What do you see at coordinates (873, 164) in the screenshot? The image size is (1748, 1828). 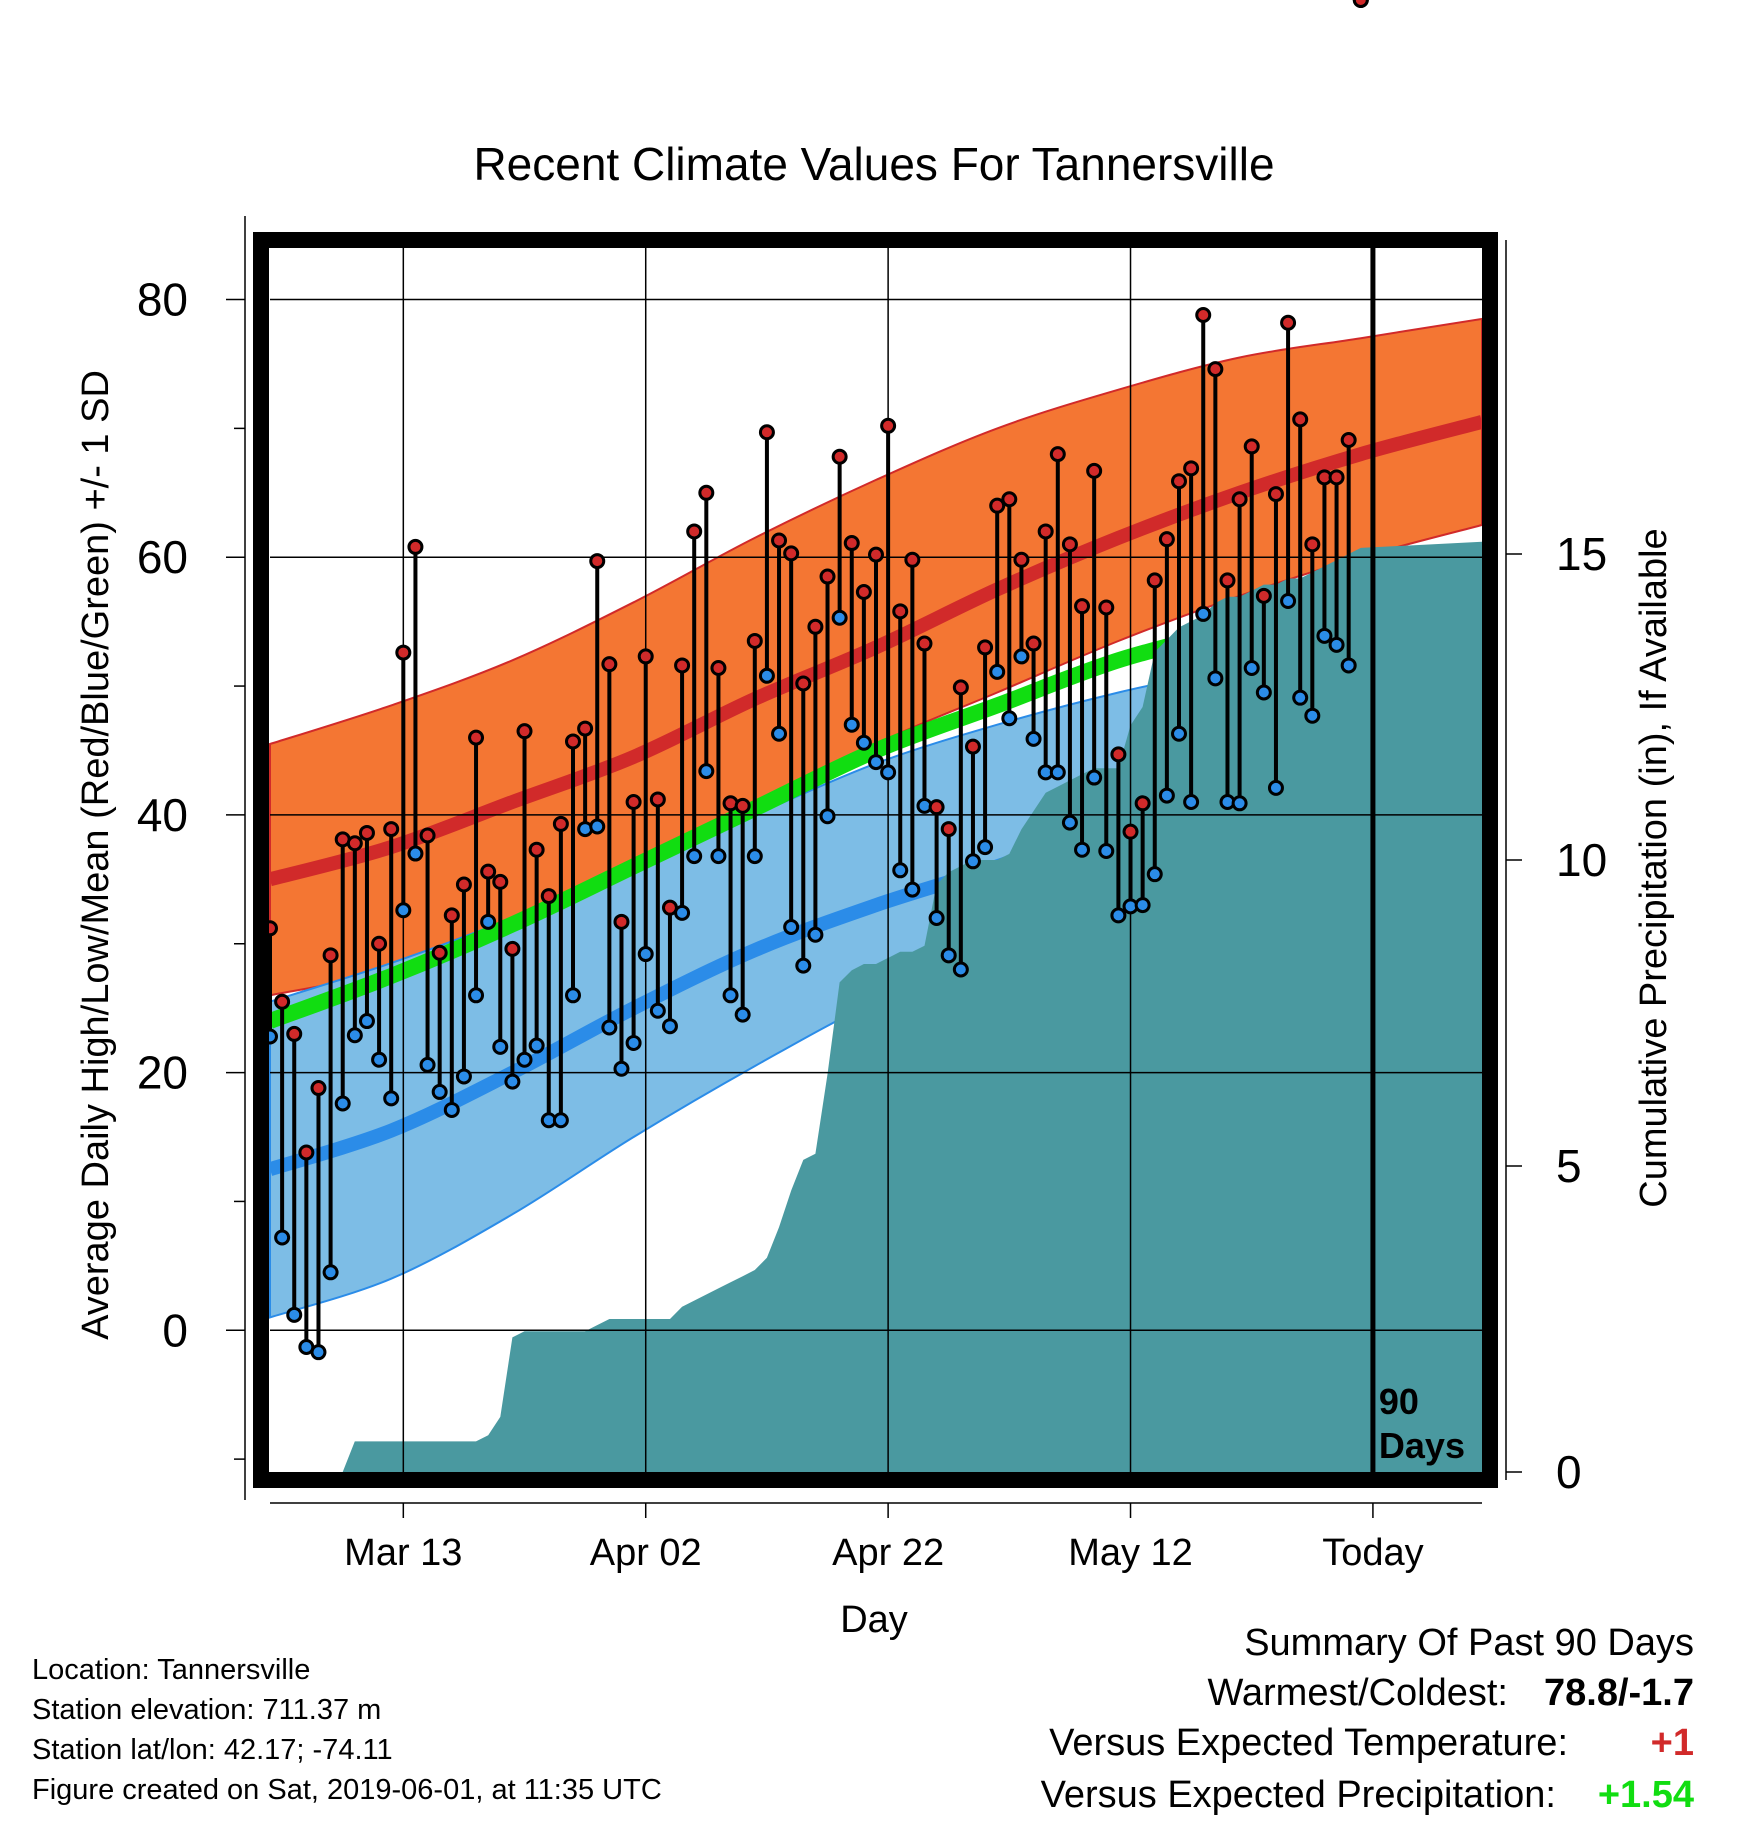 I see `chart-title: Recent Climate Values For Tannersville` at bounding box center [873, 164].